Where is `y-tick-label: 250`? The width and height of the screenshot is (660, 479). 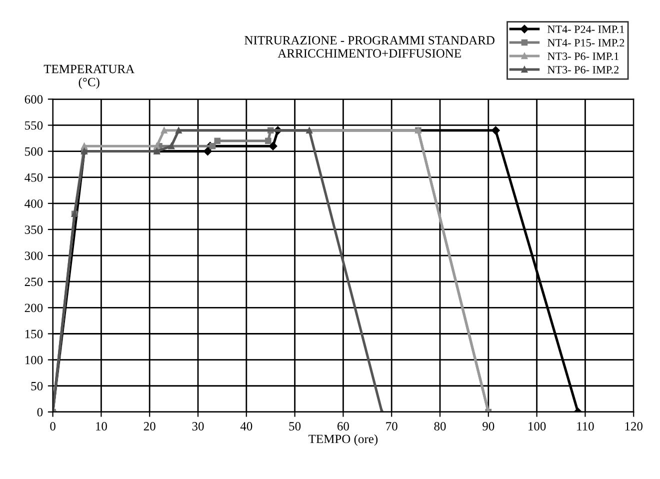
y-tick-label: 250 is located at coordinates (33, 282).